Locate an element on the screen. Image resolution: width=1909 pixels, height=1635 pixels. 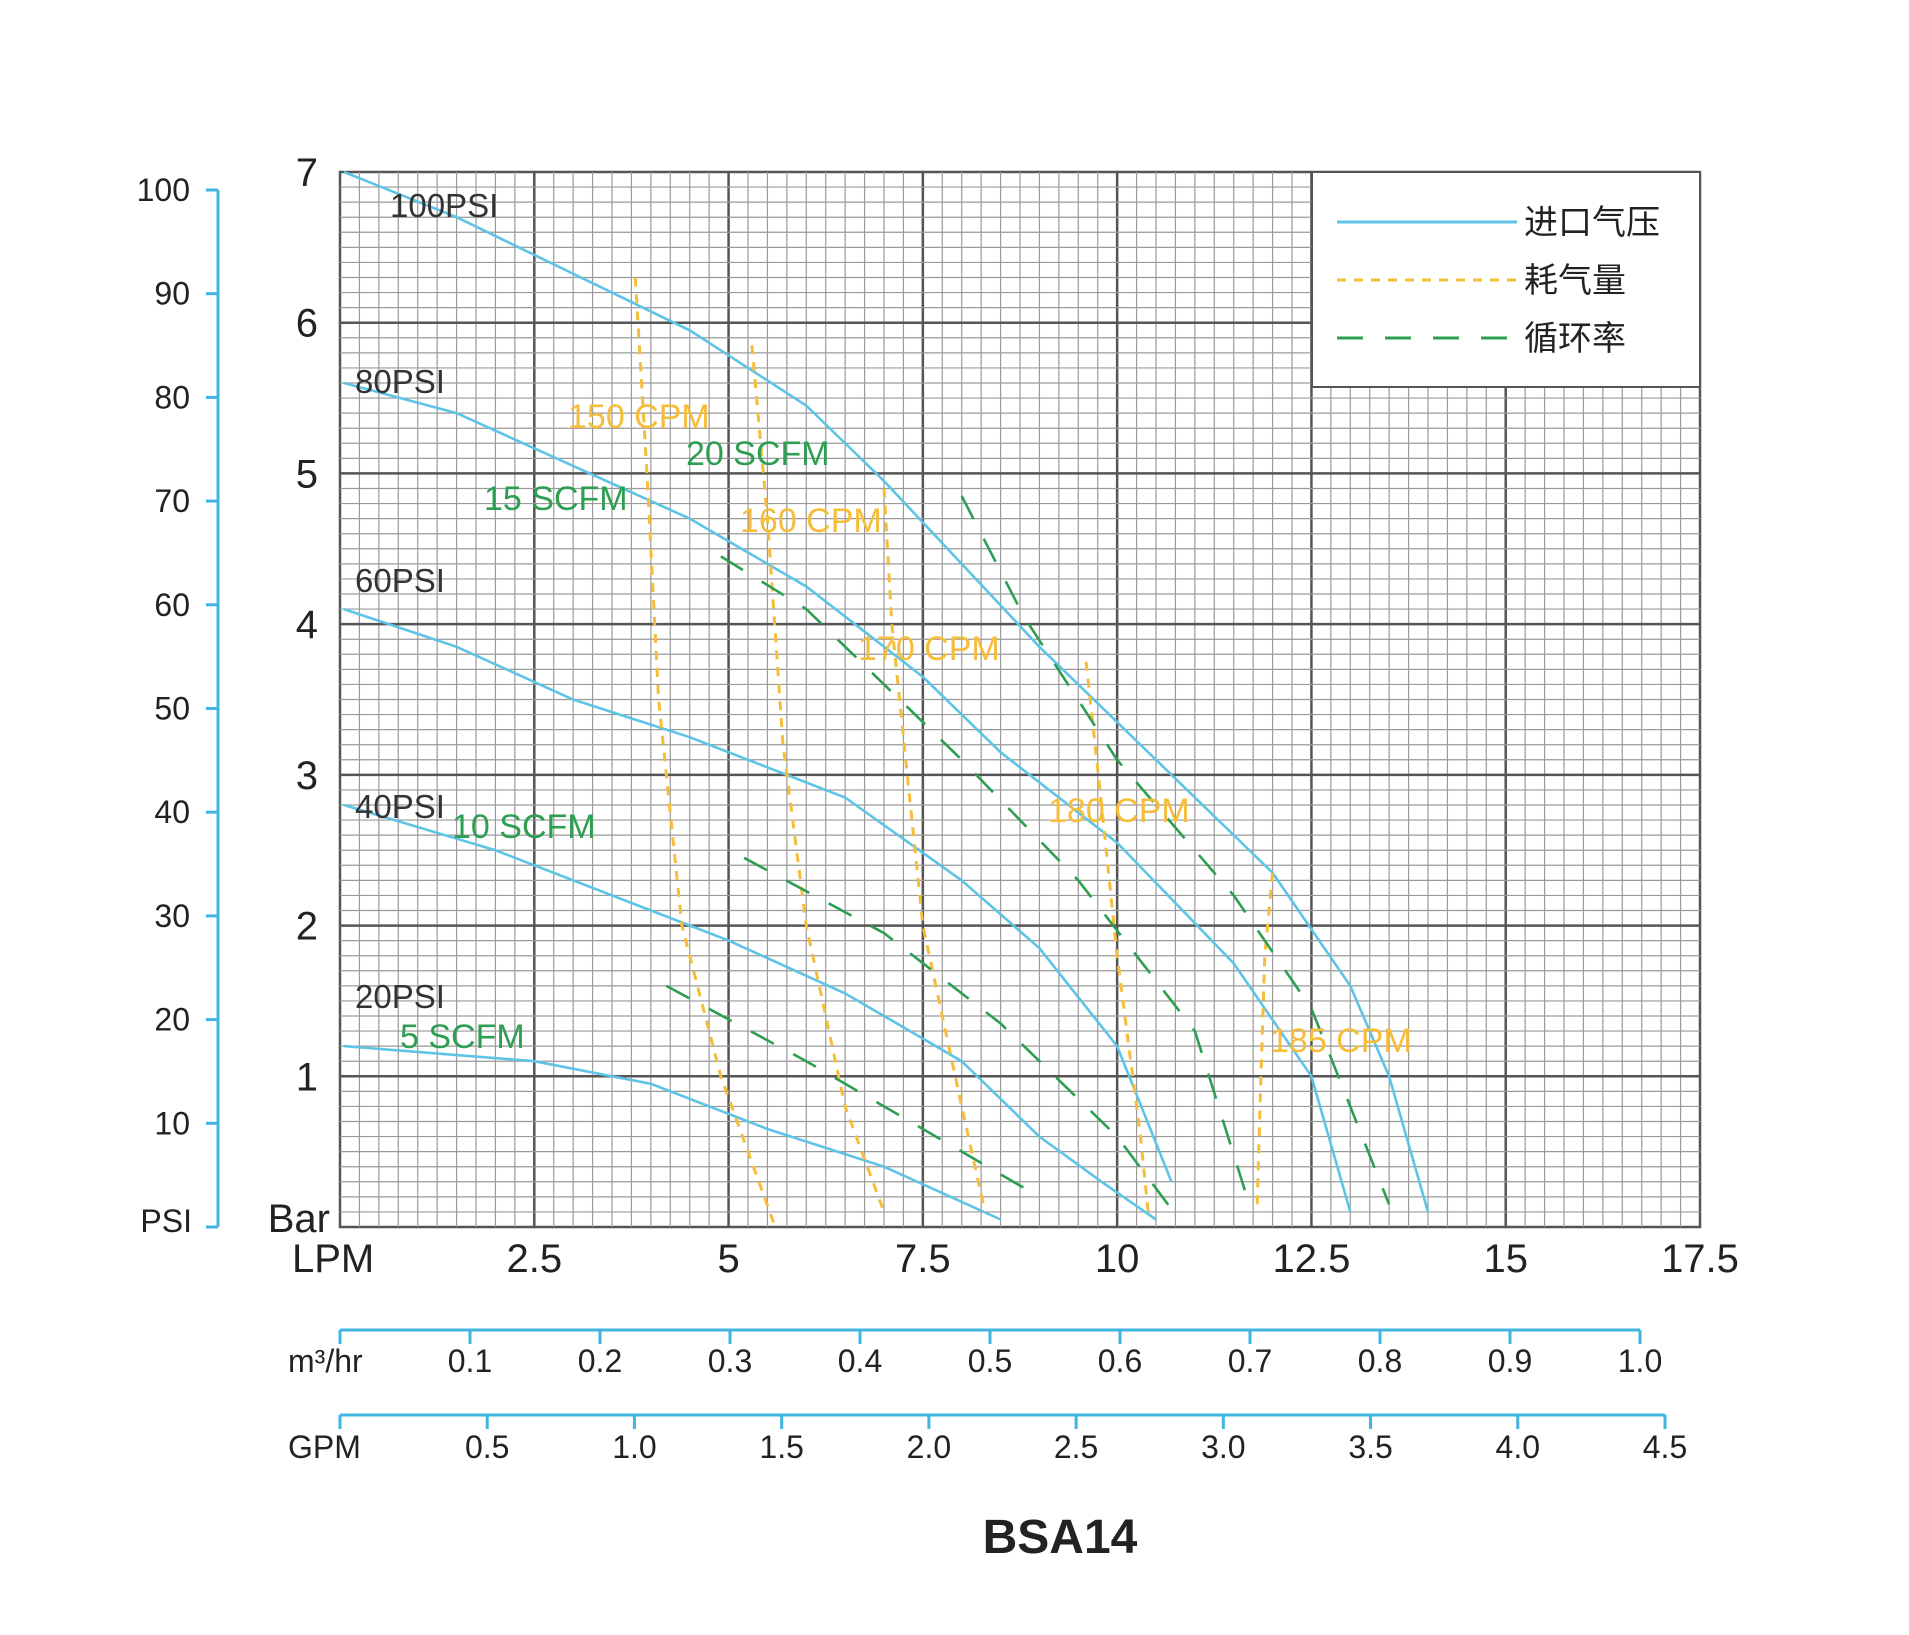
psi-tick-label: 30 is located at coordinates (172, 916).